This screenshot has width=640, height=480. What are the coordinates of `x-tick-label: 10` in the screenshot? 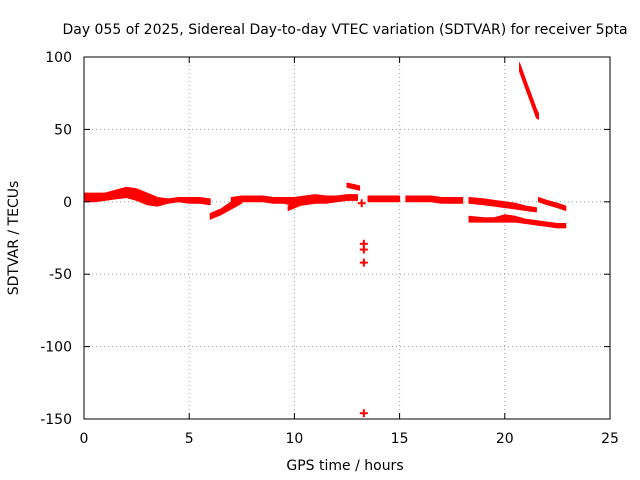 It's located at (294, 439).